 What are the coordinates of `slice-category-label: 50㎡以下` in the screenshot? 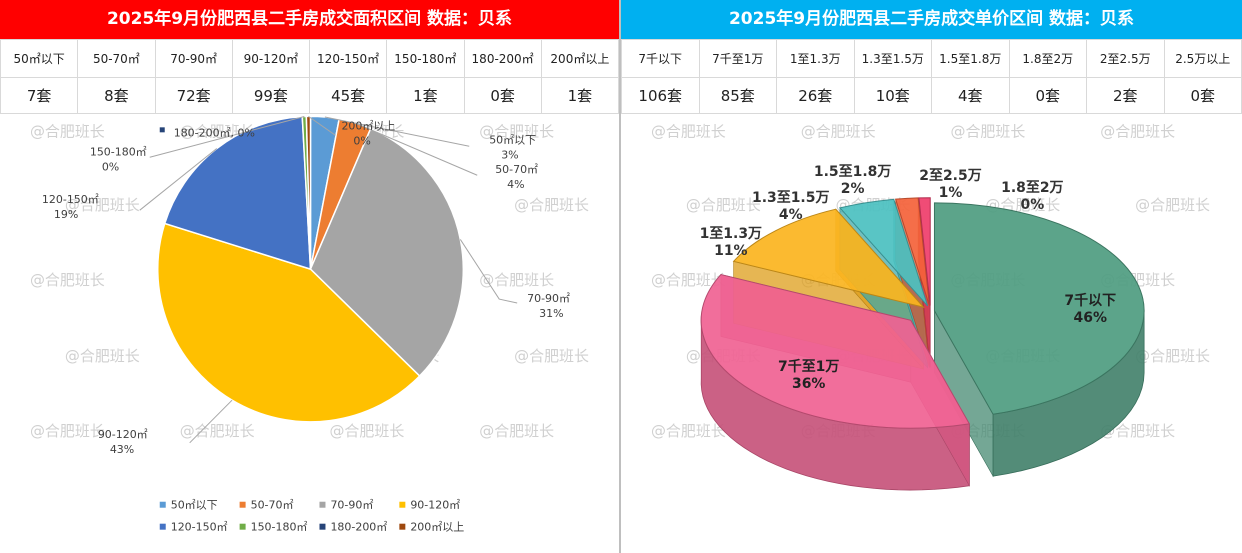 It's located at (512, 139).